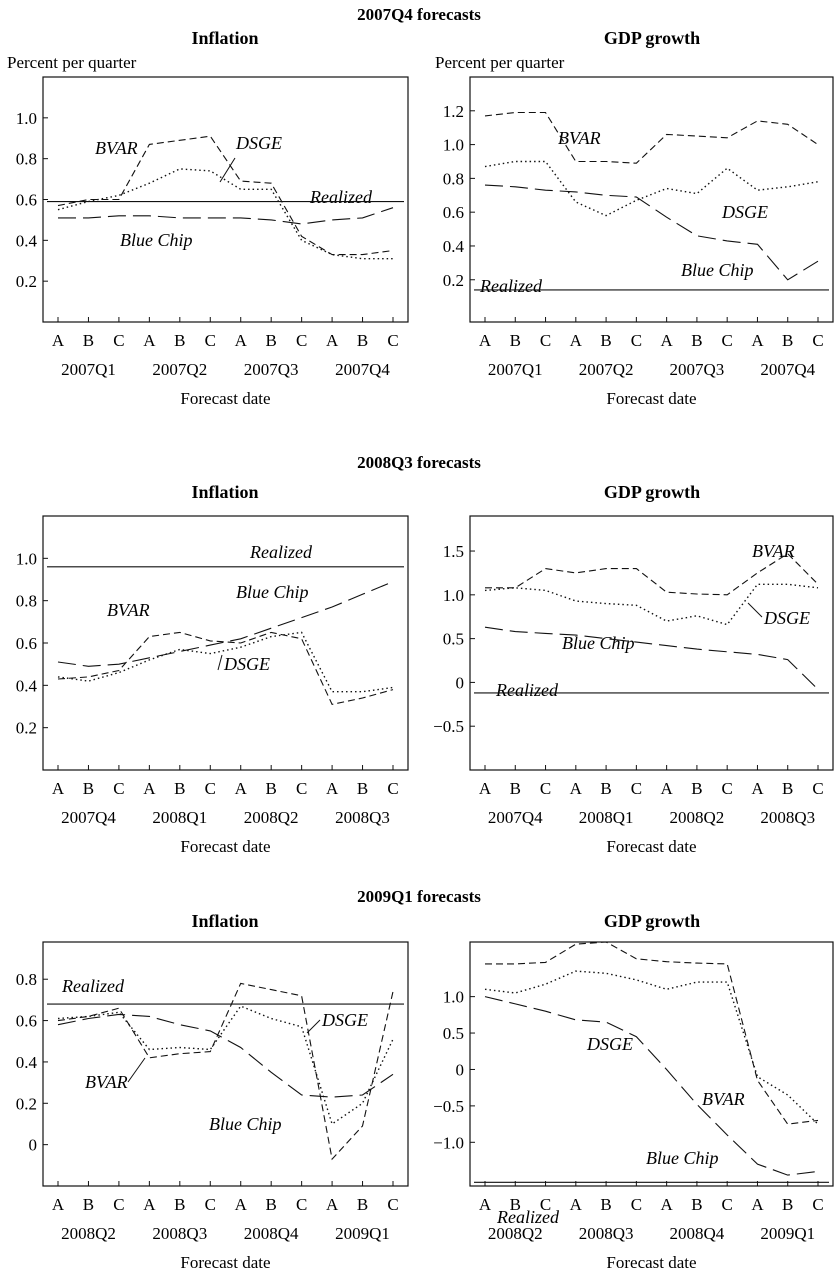 The height and width of the screenshot is (1277, 838). Describe the element at coordinates (419, 462) in the screenshot. I see `group-title-2008q3: 2008Q3 forecasts` at that location.